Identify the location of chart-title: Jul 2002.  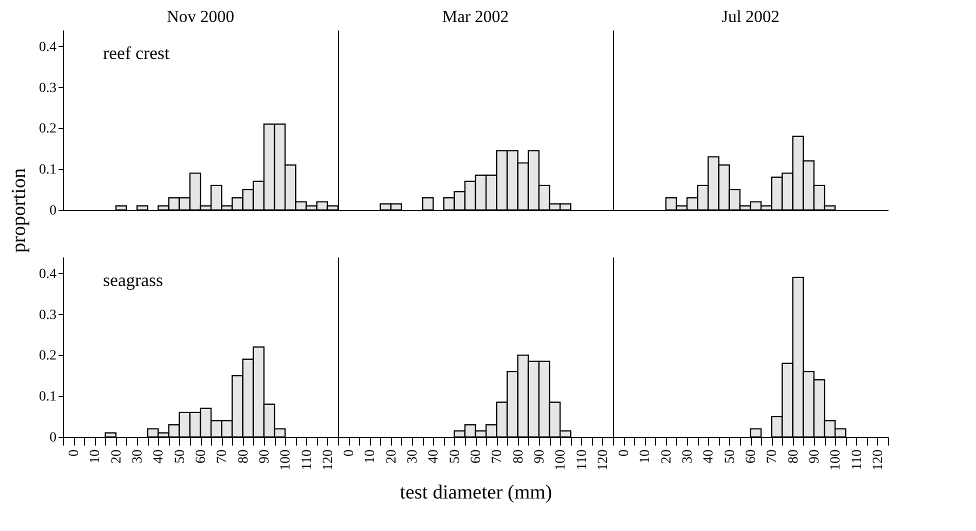
(750, 16).